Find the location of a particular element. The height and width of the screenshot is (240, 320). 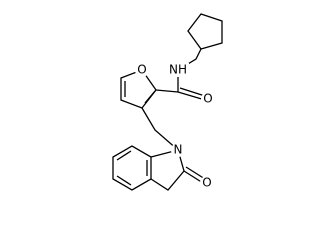

atom-label: NH is located at coordinates (178, 70).